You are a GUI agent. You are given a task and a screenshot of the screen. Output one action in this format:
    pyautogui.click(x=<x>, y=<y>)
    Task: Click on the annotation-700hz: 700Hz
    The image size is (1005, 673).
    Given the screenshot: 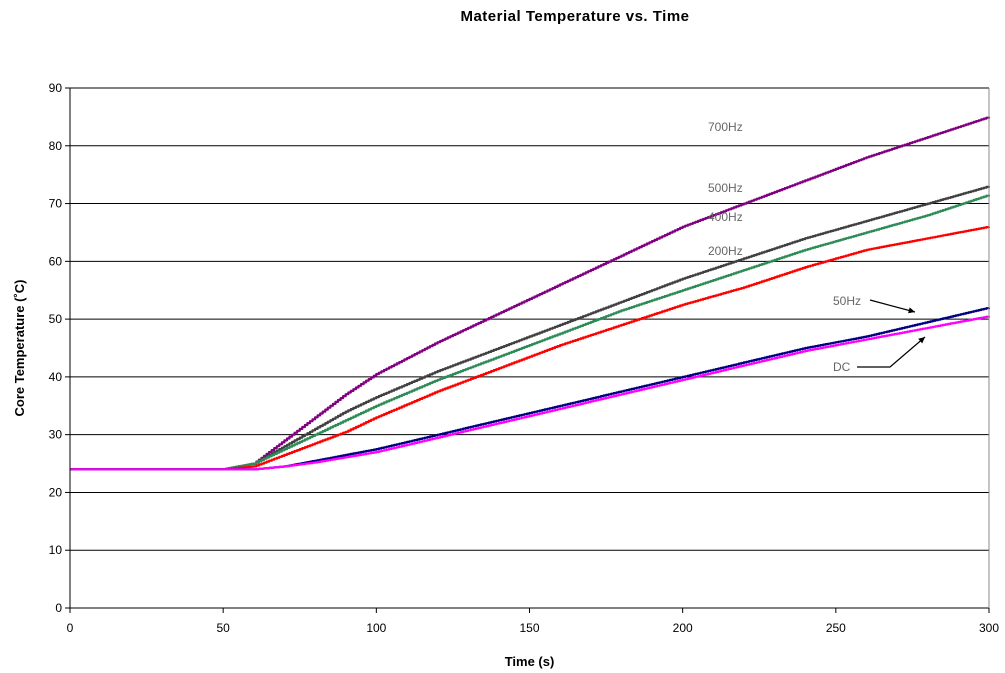 What is the action you would take?
    pyautogui.click(x=725, y=127)
    